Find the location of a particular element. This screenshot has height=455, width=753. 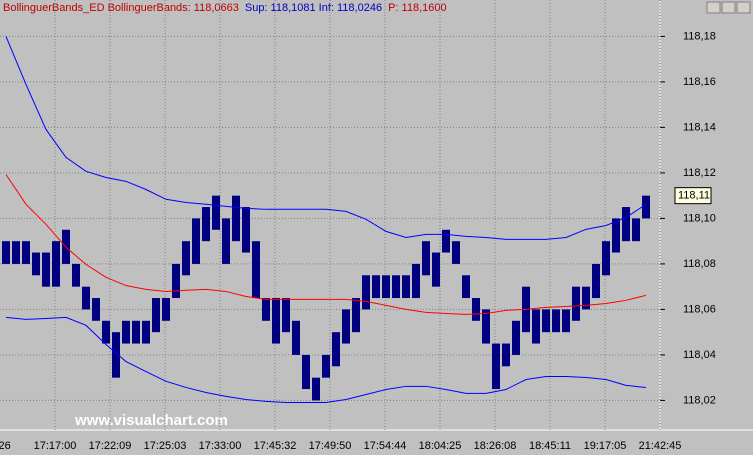

header-part: Sup: 118,1081 Inf: 118,0246 is located at coordinates (313, 8).